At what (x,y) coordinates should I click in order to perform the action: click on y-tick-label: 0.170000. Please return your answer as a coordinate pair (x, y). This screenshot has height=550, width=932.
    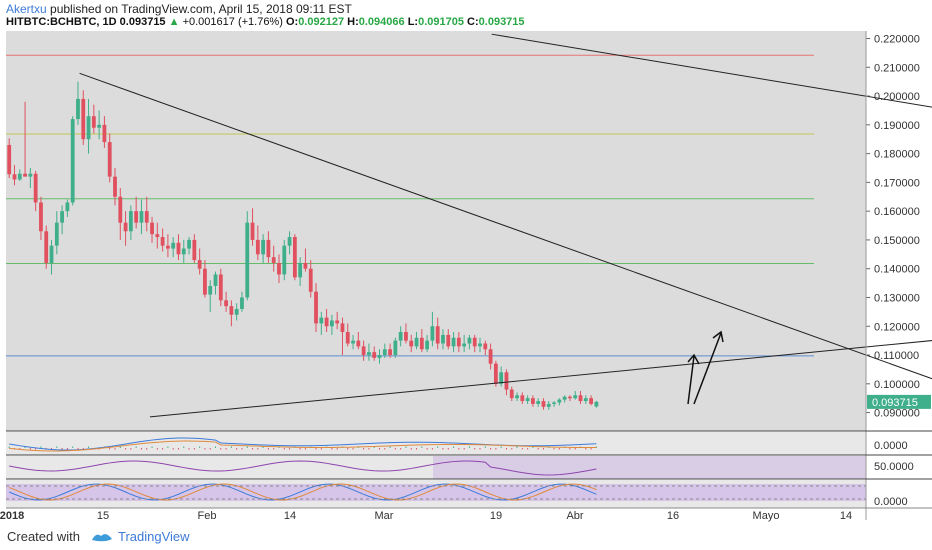
    Looking at the image, I should click on (897, 183).